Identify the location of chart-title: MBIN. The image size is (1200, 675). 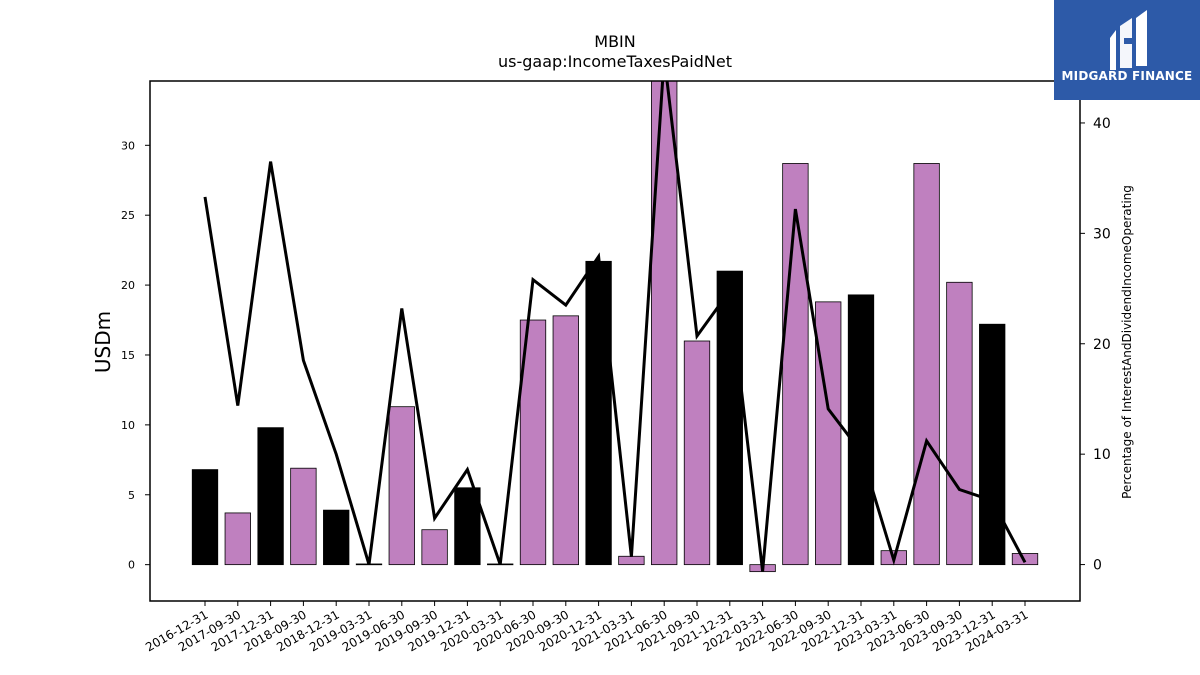
(615, 41).